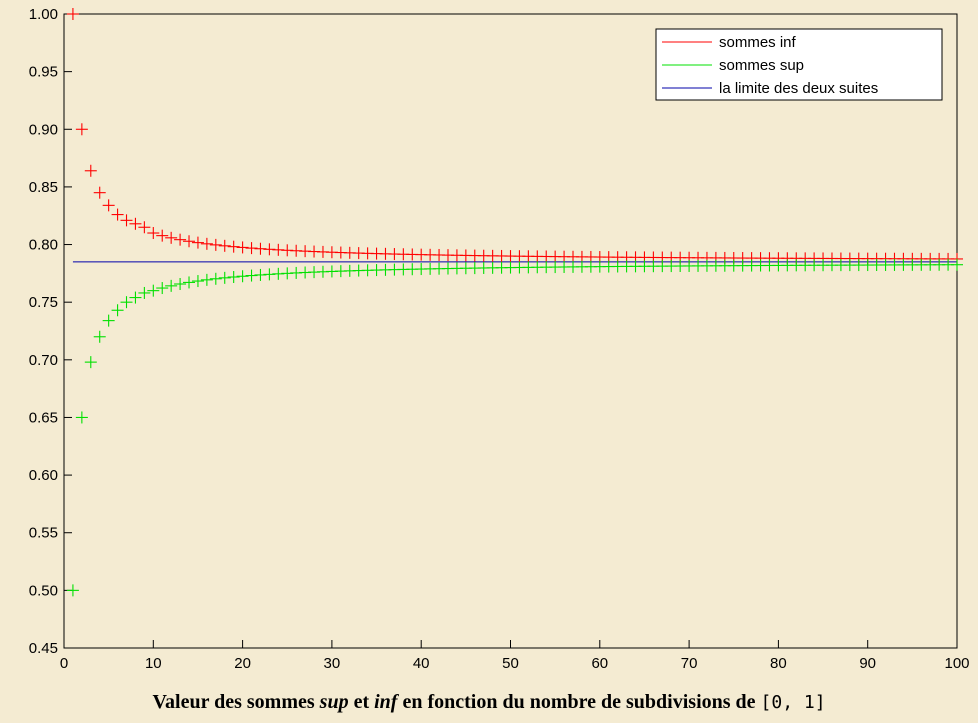  What do you see at coordinates (43, 129) in the screenshot?
I see `y-tick-label: 0.90` at bounding box center [43, 129].